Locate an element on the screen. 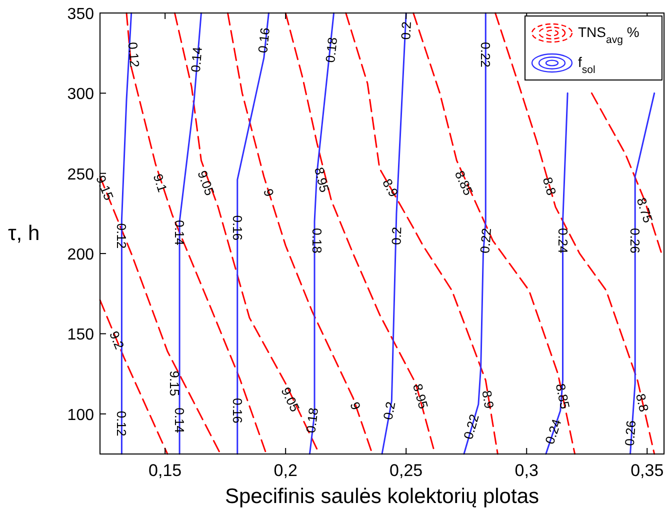 This screenshot has width=665, height=512. annotation: 9.15 is located at coordinates (174, 383).